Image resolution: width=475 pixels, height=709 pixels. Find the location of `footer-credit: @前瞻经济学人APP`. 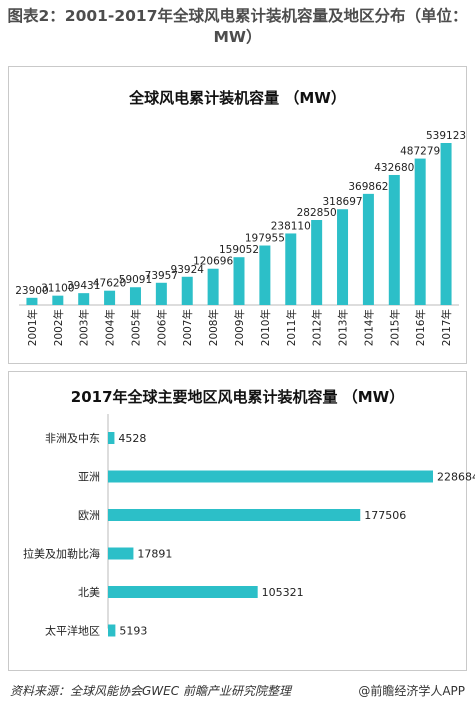

footer-credit: @前瞻经济学人APP is located at coordinates (411, 691).